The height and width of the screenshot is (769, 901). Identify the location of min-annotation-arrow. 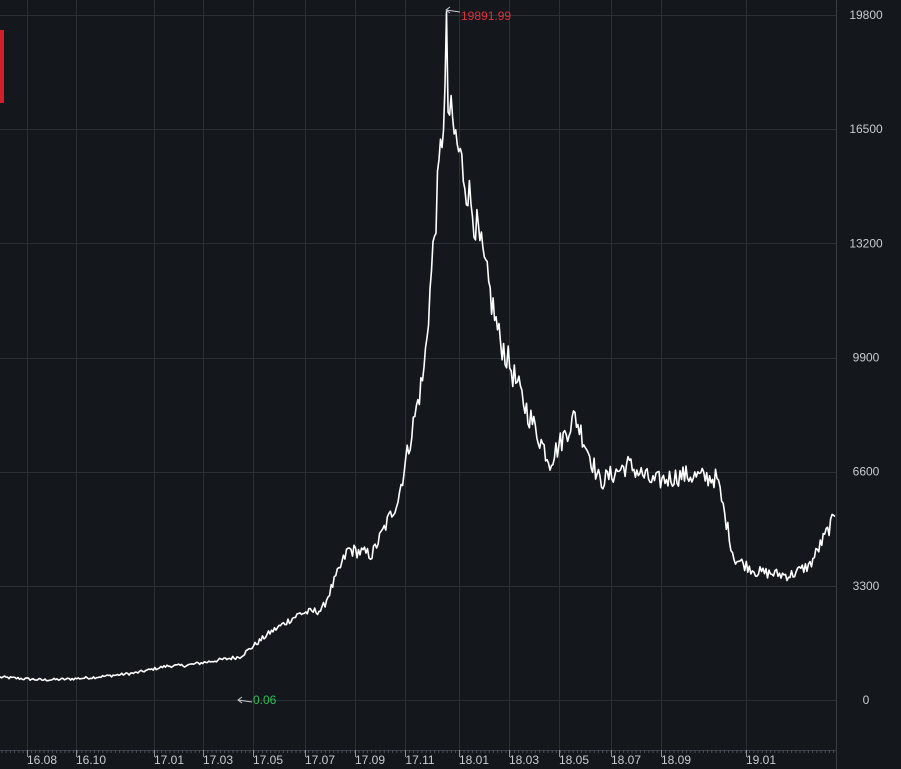
(245, 700).